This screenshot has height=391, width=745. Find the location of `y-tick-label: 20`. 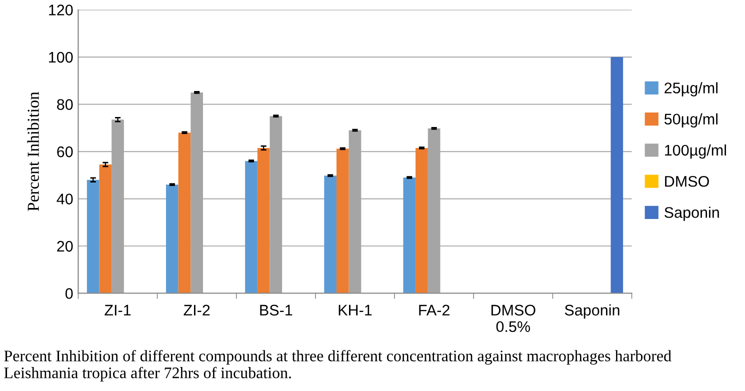

y-tick-label: 20 is located at coordinates (65, 246).